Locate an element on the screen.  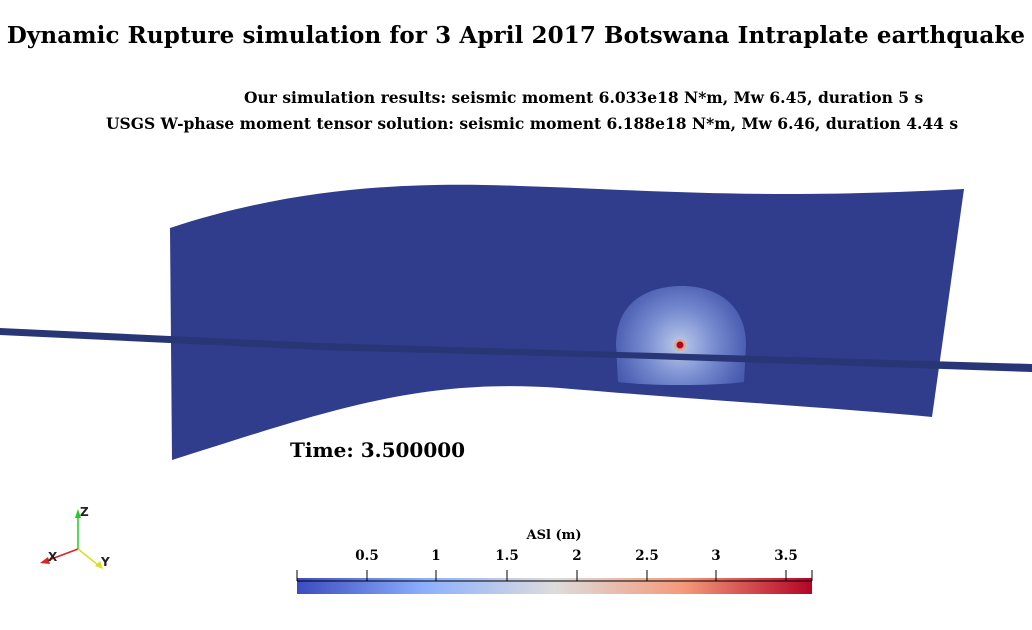
colorbar is located at coordinates (554, 586).